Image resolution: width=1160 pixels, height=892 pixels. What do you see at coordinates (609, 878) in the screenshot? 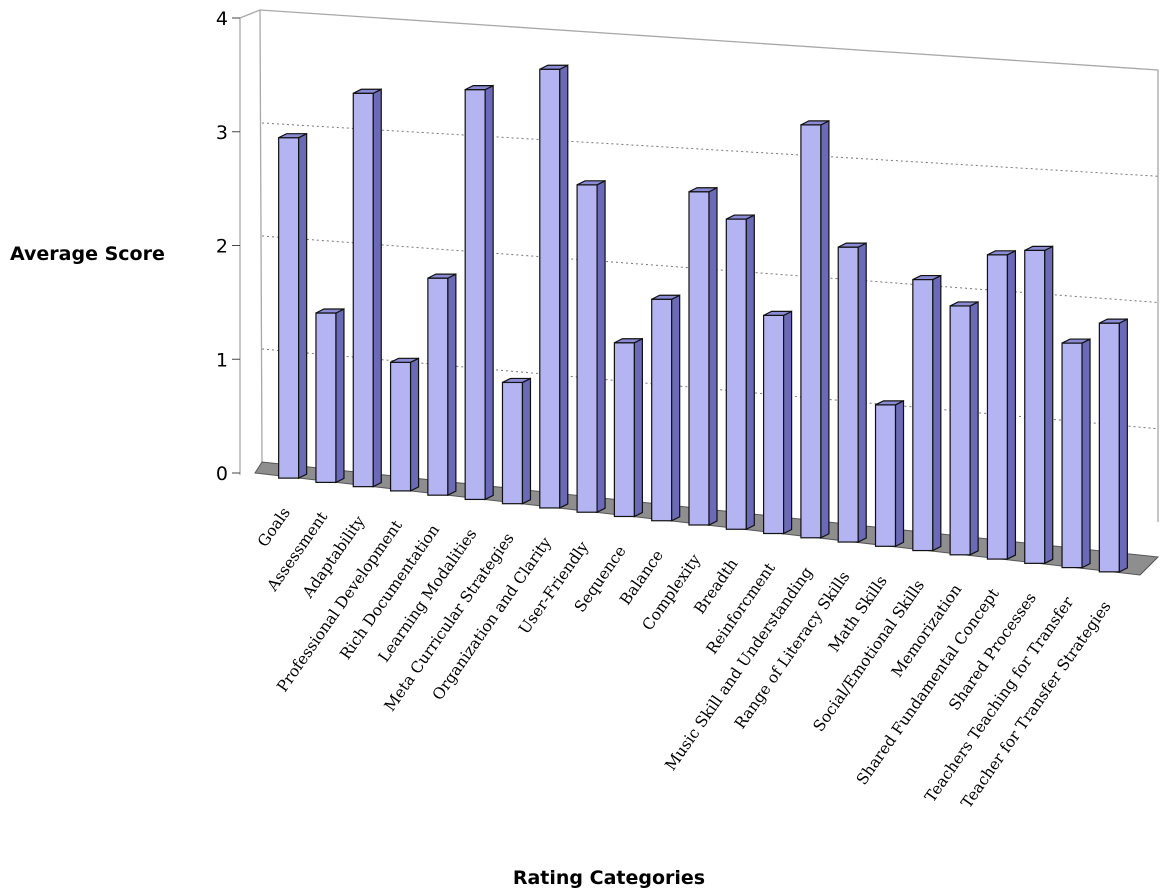
I see `x-axis-label: Rating Categories` at bounding box center [609, 878].